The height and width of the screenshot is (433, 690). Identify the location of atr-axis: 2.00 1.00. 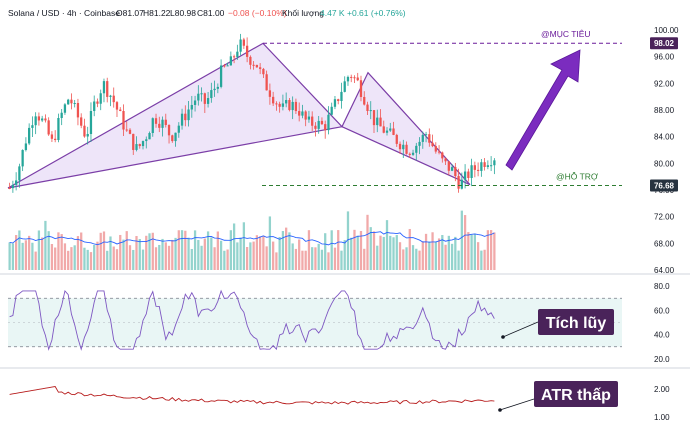
(662, 403).